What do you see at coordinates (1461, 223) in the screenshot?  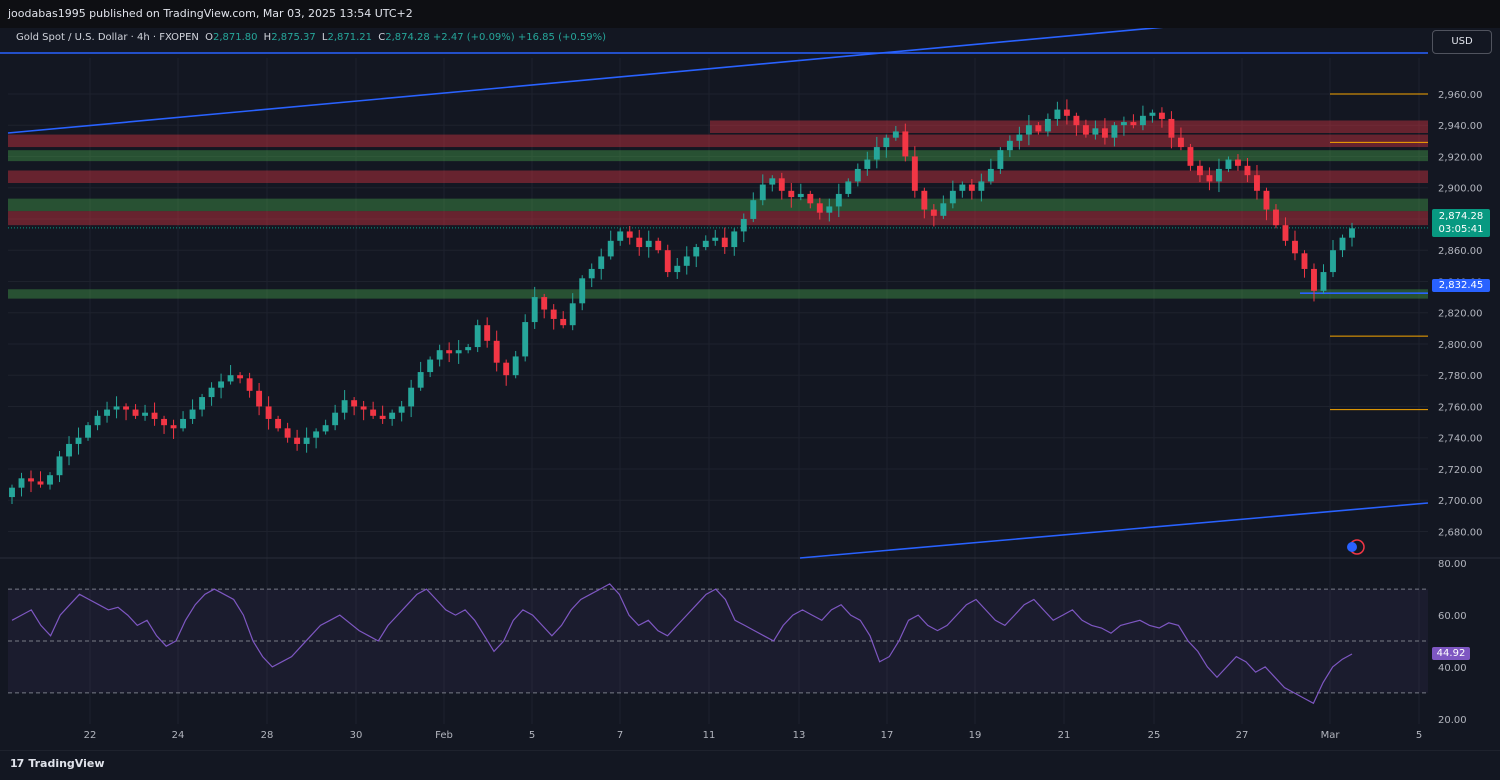 I see `current-price-tag: 2,874.28 03:05:41` at bounding box center [1461, 223].